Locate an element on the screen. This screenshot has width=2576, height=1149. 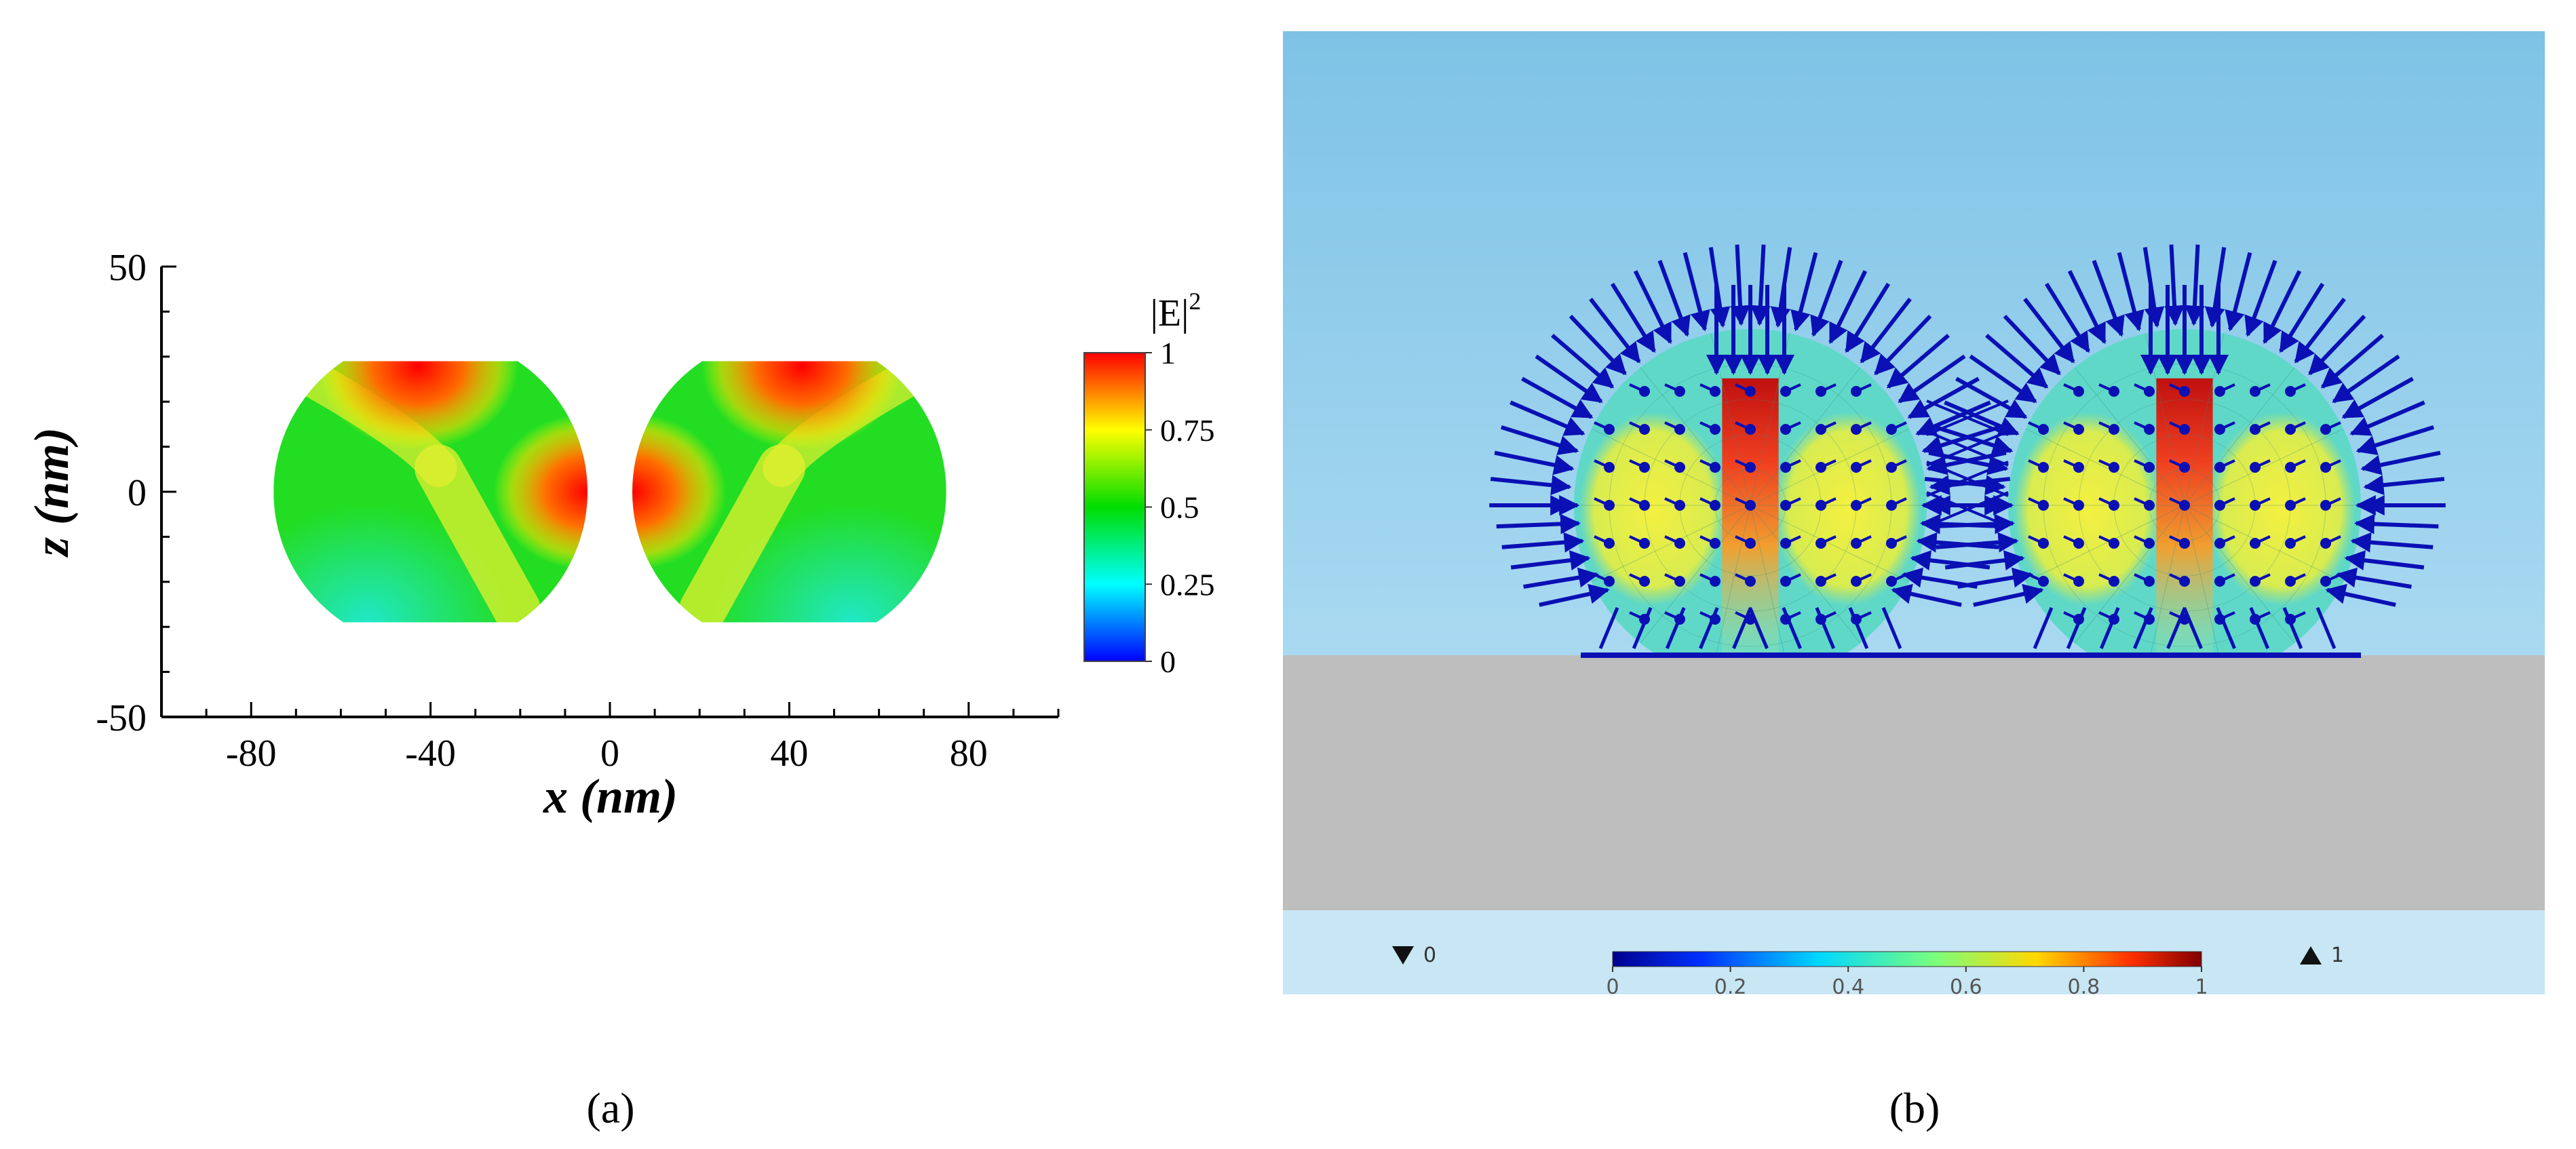
particle-left is located at coordinates (431, 492).